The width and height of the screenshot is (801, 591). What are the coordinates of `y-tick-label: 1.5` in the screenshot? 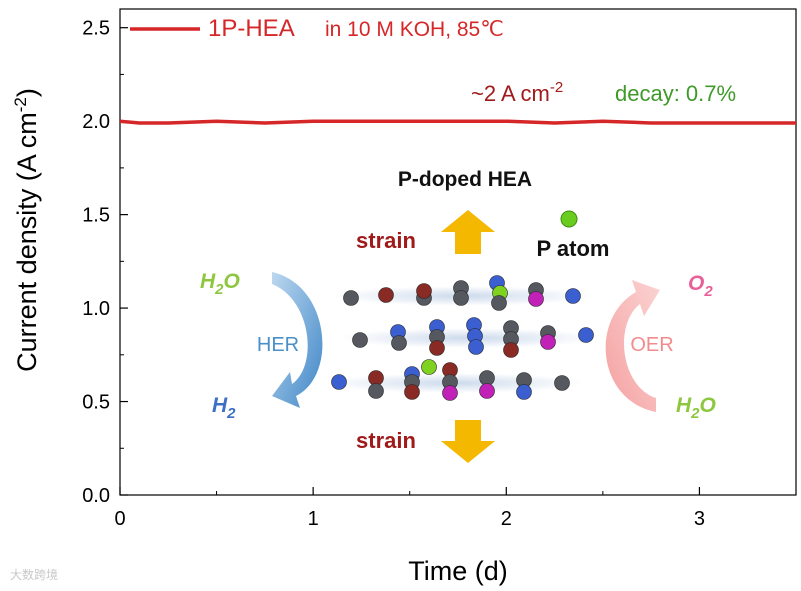 It's located at (96, 216).